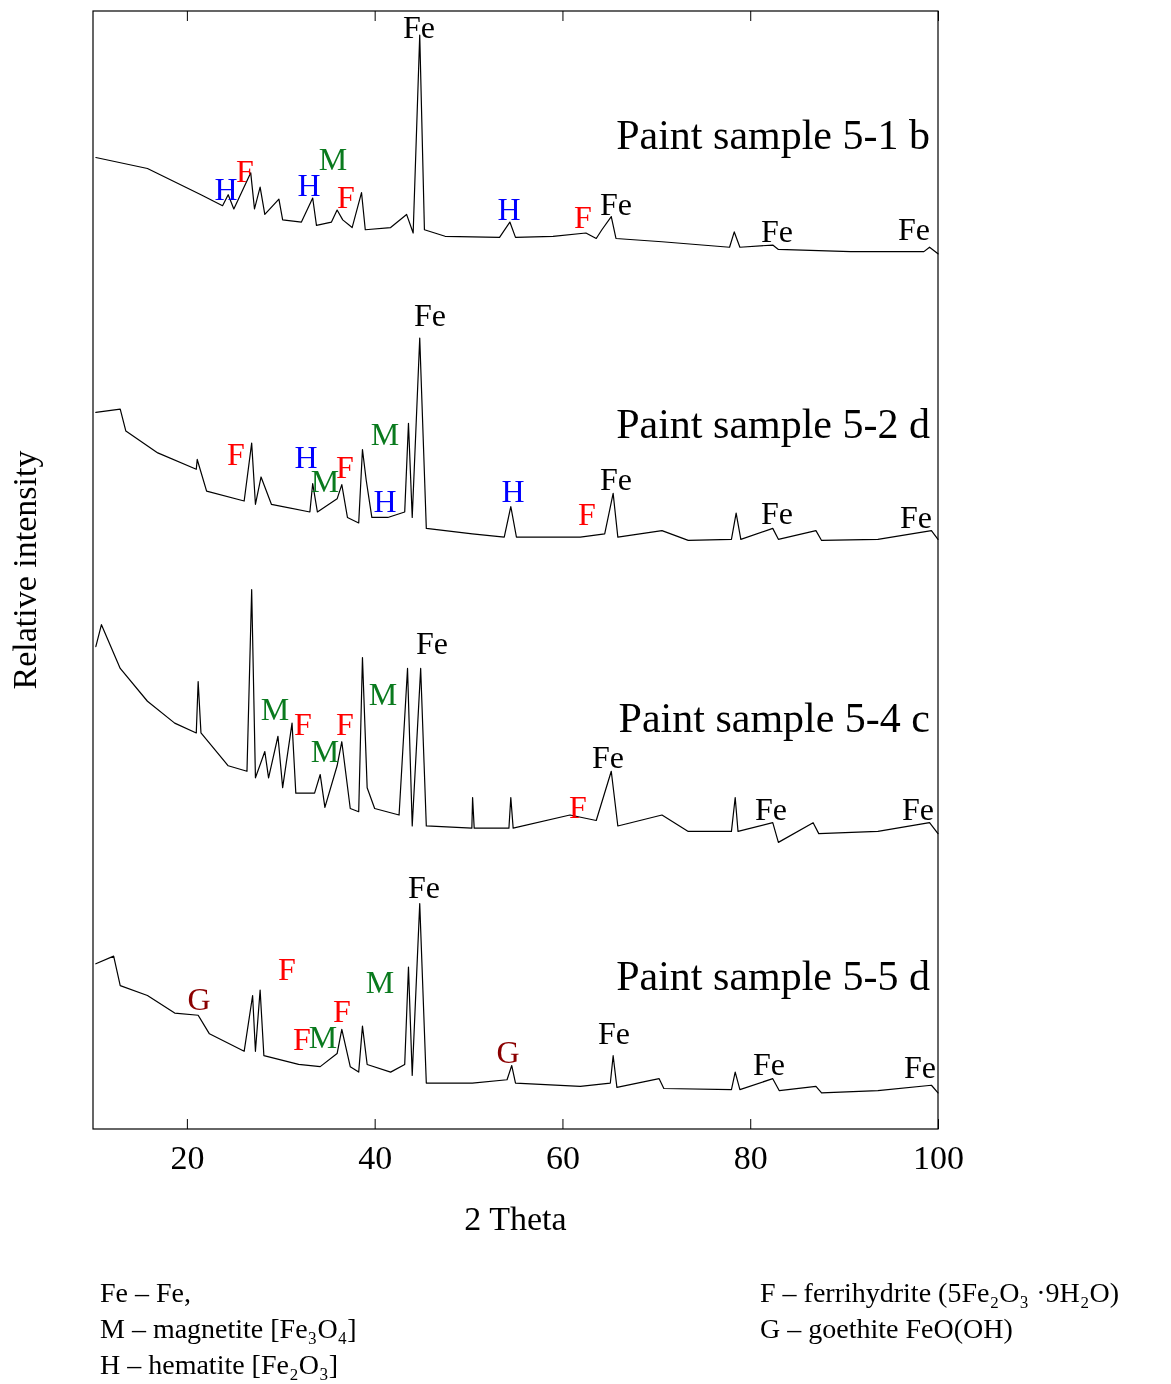  Describe the element at coordinates (145, 1292) in the screenshot. I see `text: Fe – Fe,` at that location.